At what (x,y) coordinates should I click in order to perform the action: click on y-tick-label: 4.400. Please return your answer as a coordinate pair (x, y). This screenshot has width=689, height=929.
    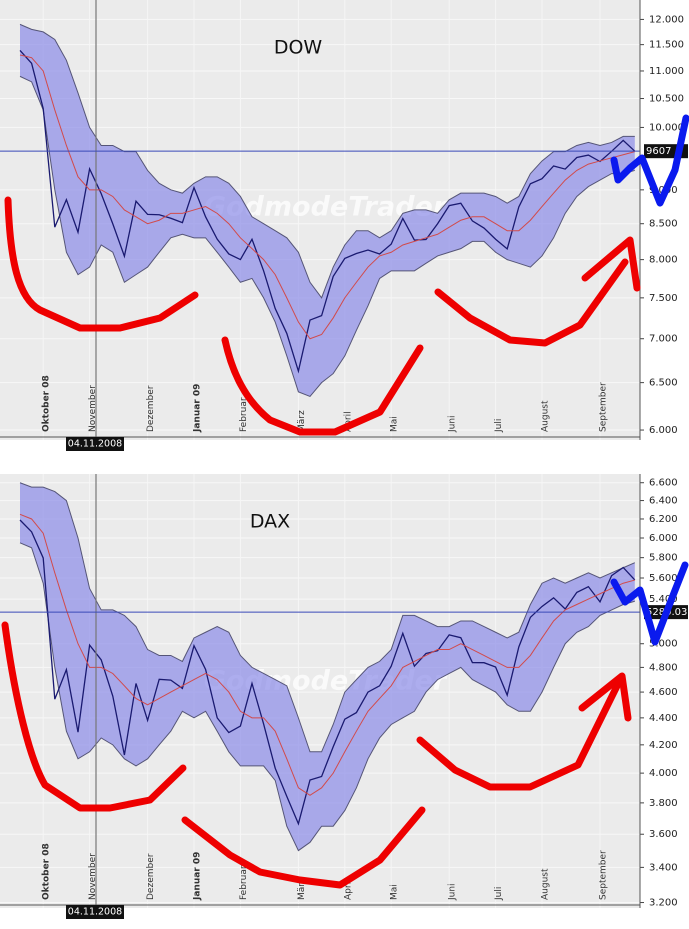
    Looking at the image, I should click on (663, 718).